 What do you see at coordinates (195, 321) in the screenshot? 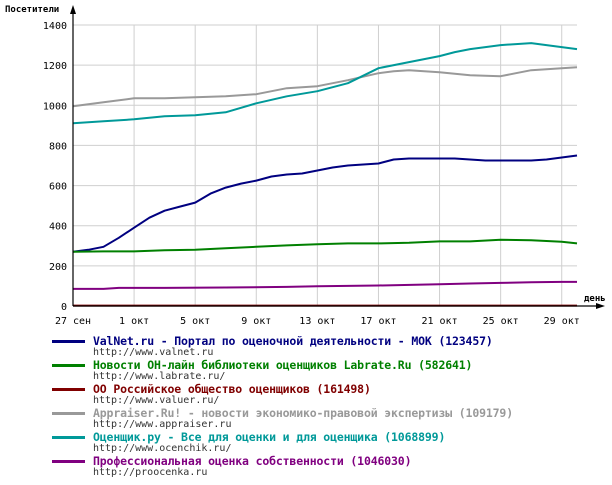
I see `x-tick-label: 5 окт` at bounding box center [195, 321].